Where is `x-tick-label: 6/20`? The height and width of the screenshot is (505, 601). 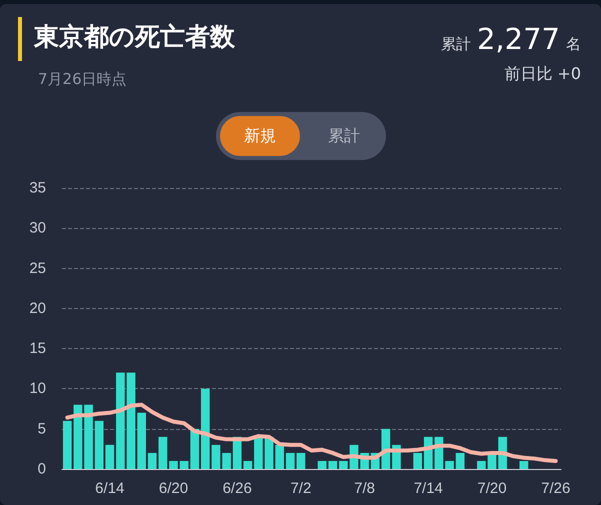
x-tick-label: 6/20 is located at coordinates (173, 488).